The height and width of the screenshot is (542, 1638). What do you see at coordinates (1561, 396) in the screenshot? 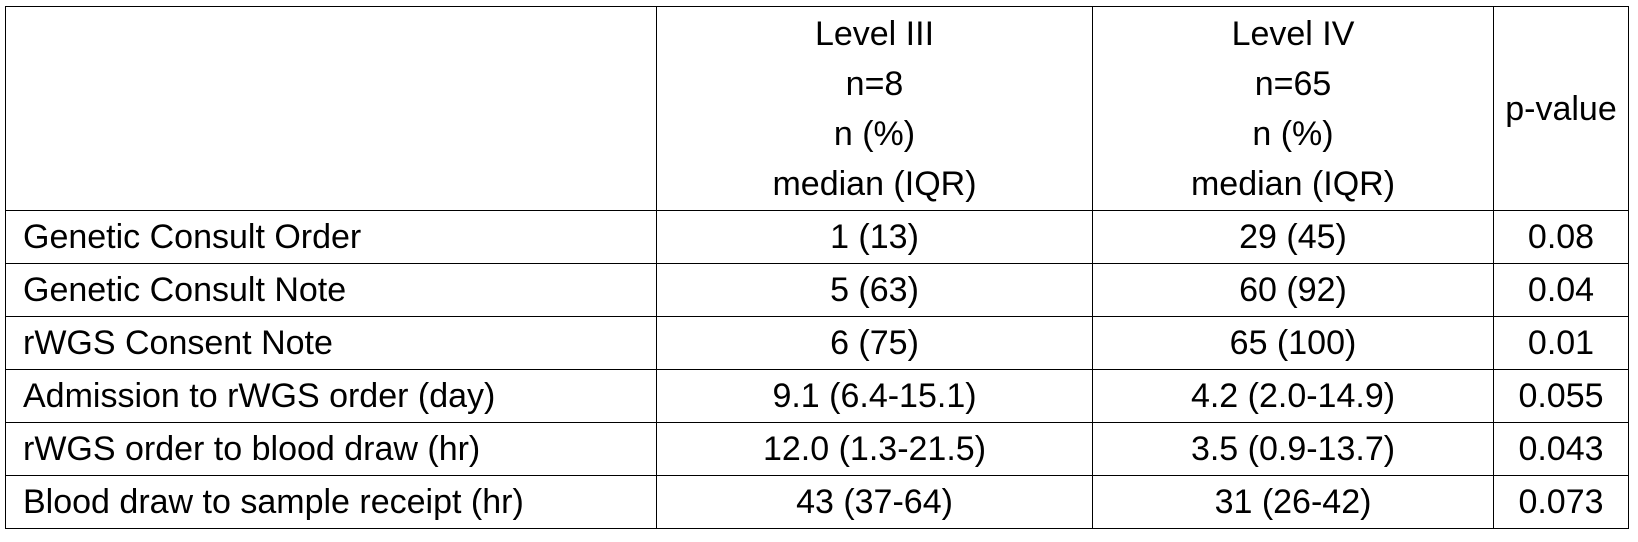
I see `p-value: 0.055` at bounding box center [1561, 396].